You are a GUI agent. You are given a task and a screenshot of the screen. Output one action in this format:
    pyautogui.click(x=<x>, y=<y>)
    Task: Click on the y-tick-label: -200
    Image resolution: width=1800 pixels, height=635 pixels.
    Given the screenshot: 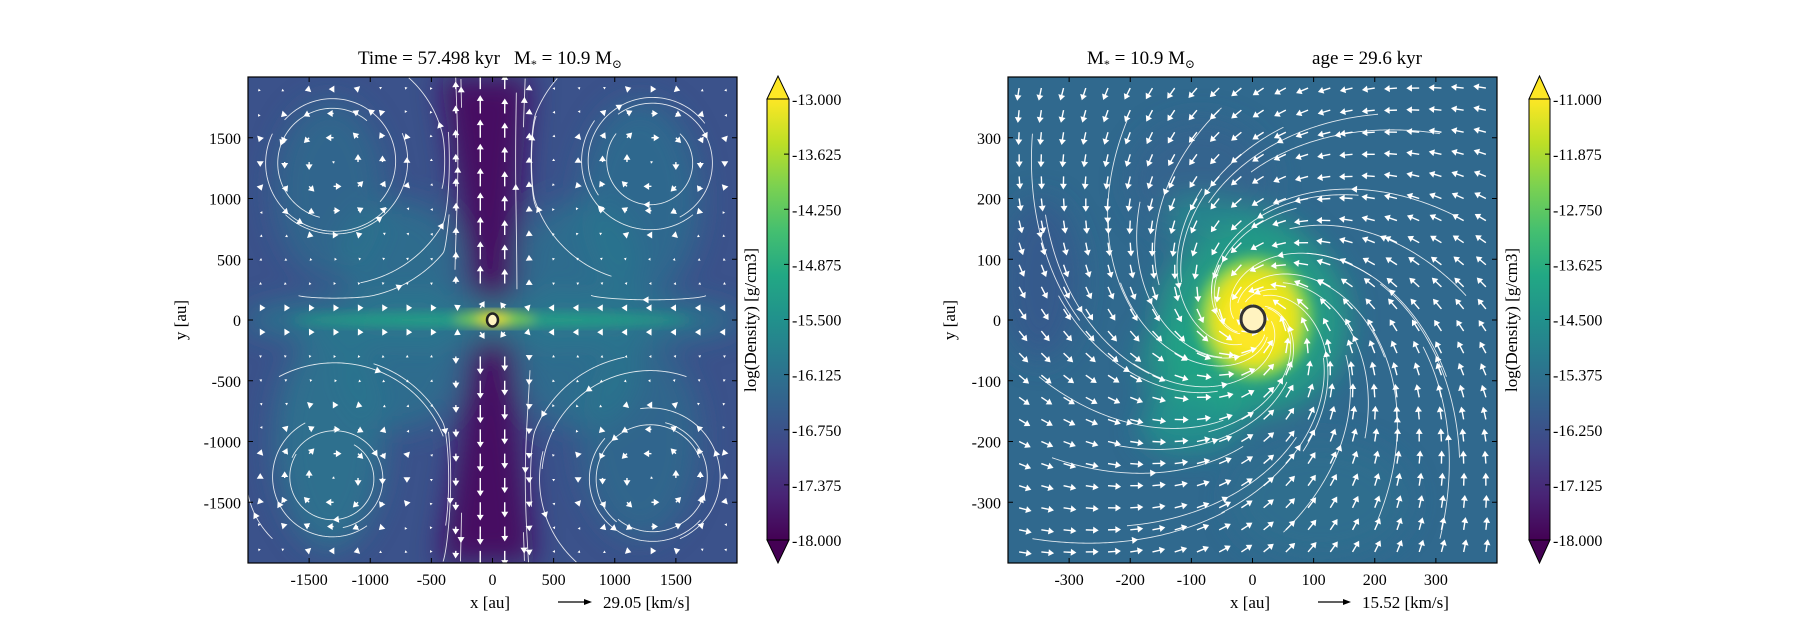 What is the action you would take?
    pyautogui.click(x=986, y=443)
    